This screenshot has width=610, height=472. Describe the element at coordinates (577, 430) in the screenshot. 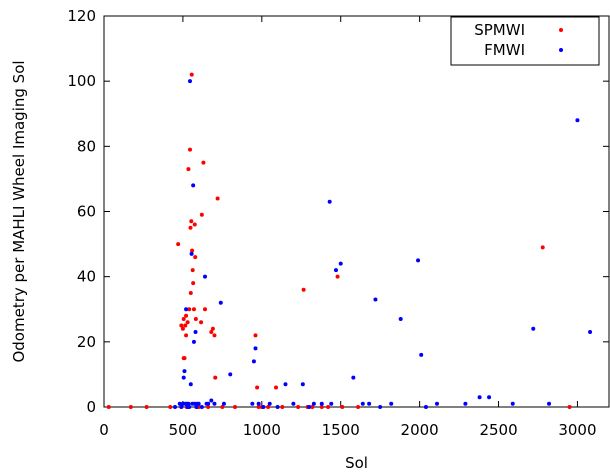

I see `x-tick-label: 3000` at that location.